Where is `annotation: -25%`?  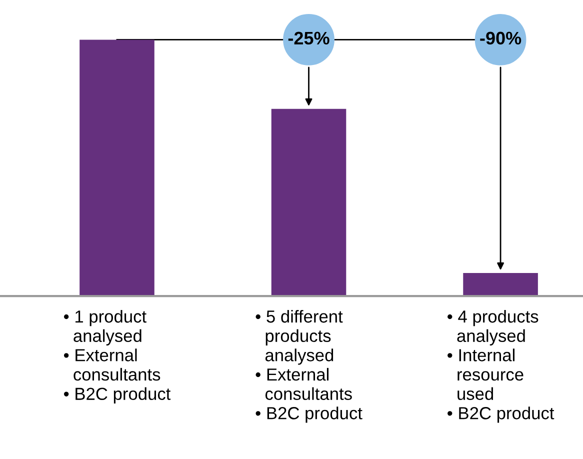 annotation: -25% is located at coordinates (309, 38).